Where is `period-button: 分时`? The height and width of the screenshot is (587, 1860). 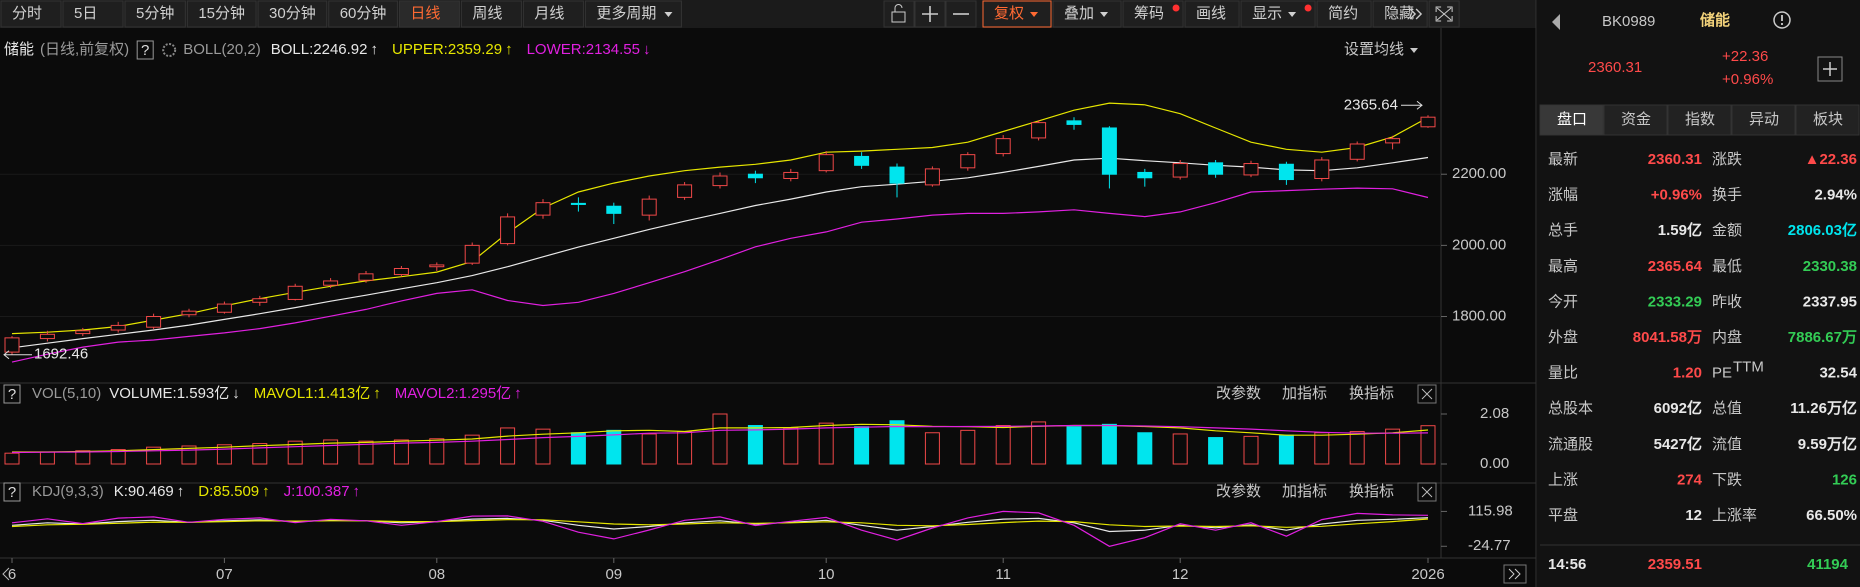
period-button: 分时 is located at coordinates (27, 13).